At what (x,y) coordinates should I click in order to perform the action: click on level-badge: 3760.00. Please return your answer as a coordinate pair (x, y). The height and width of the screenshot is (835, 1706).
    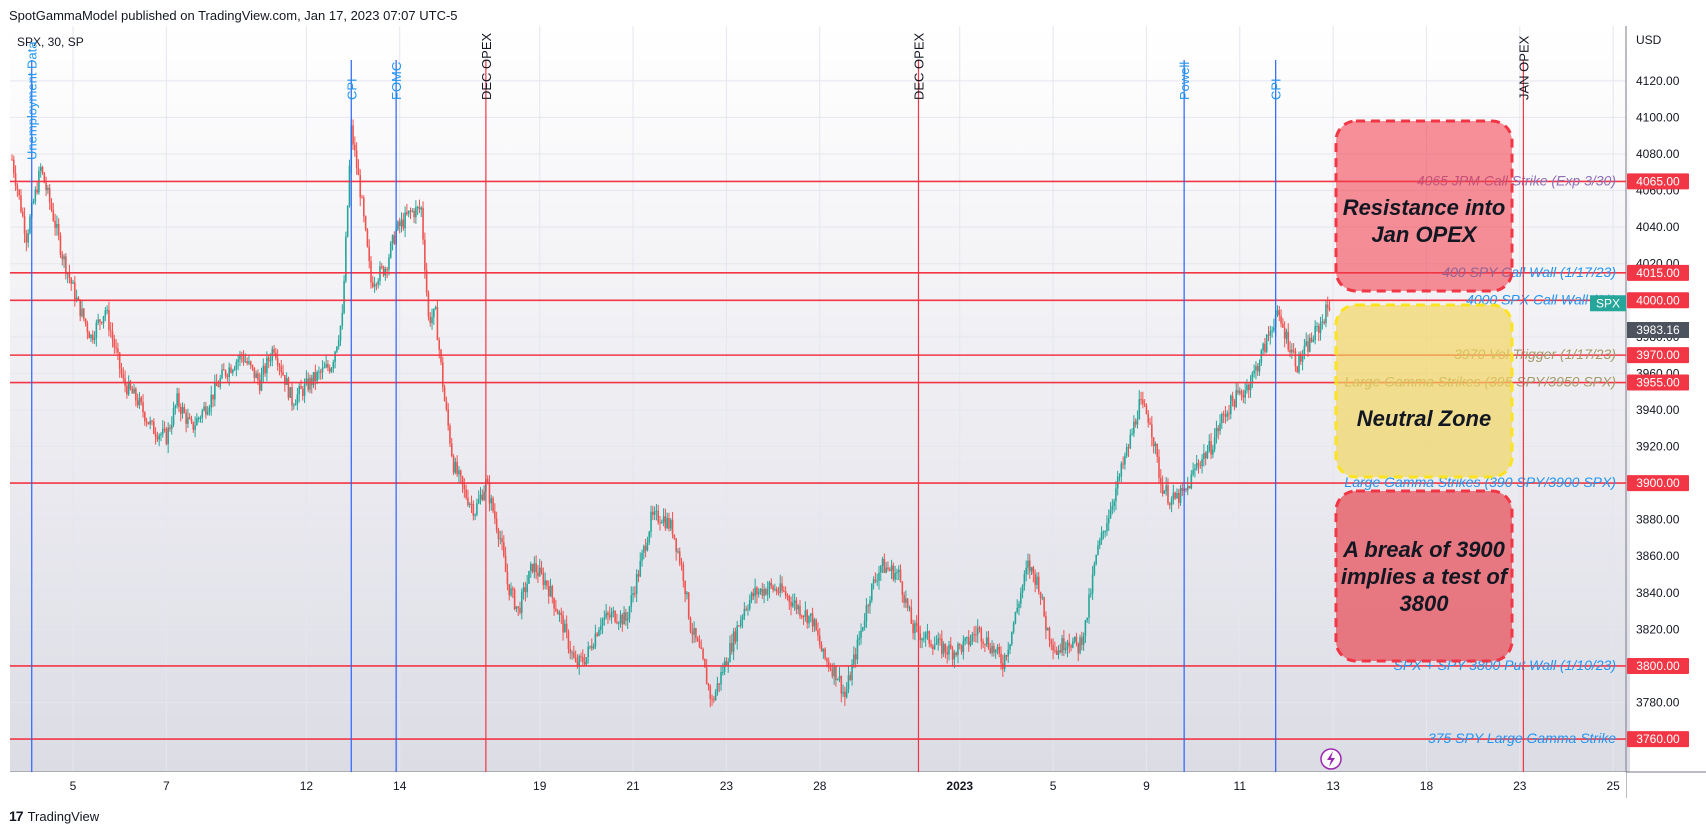
    Looking at the image, I should click on (1658, 739).